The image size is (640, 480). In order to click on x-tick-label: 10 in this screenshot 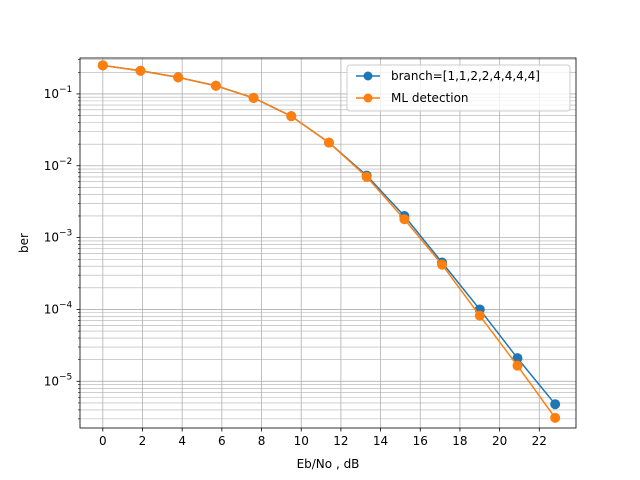, I will do `click(301, 441)`.